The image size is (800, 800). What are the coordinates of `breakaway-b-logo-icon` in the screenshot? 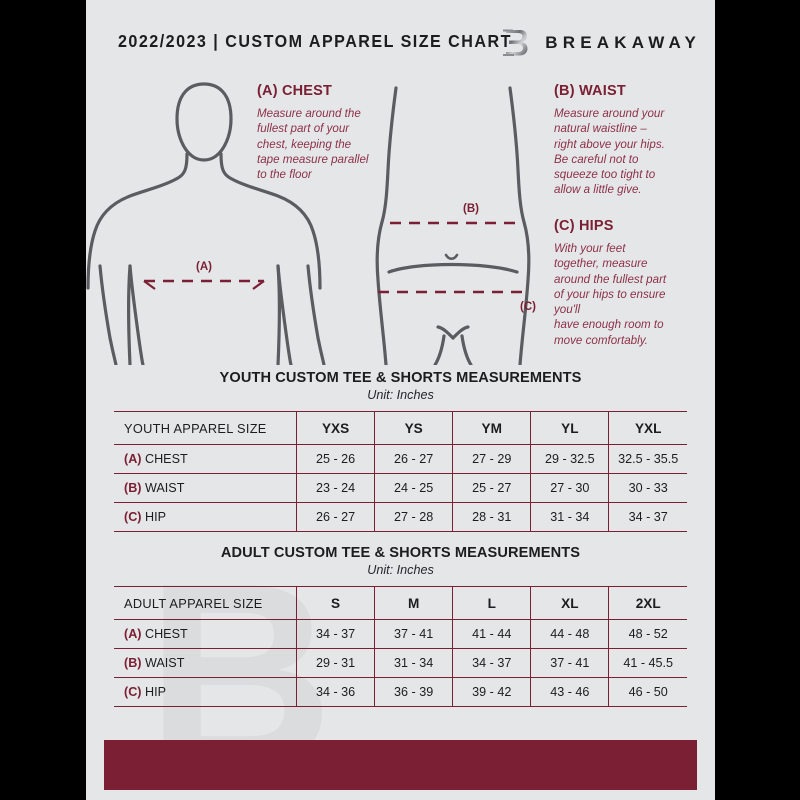 It's located at (515, 42).